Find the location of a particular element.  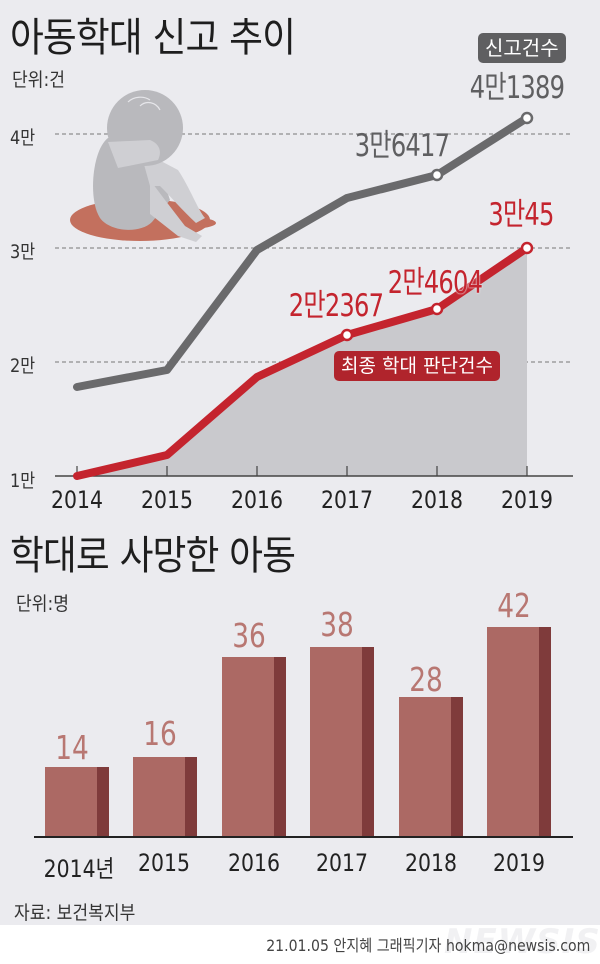

bar-value-2016: 36 is located at coordinates (249, 635).